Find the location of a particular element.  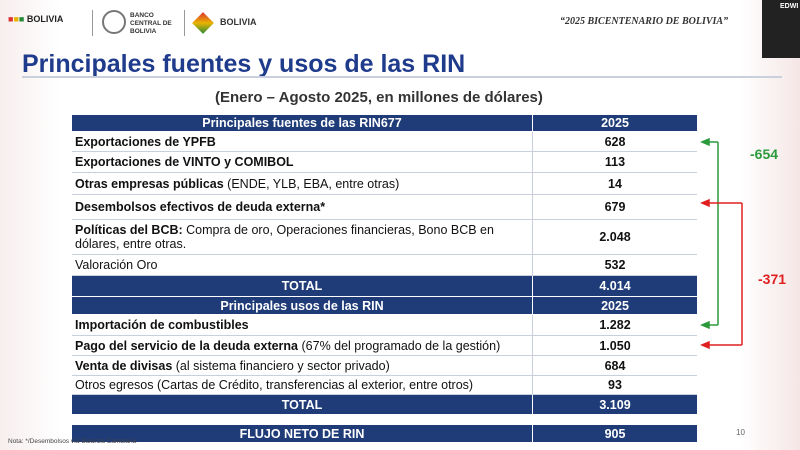

label-plain: (al sistema financiero y sector privado) is located at coordinates (282, 365).